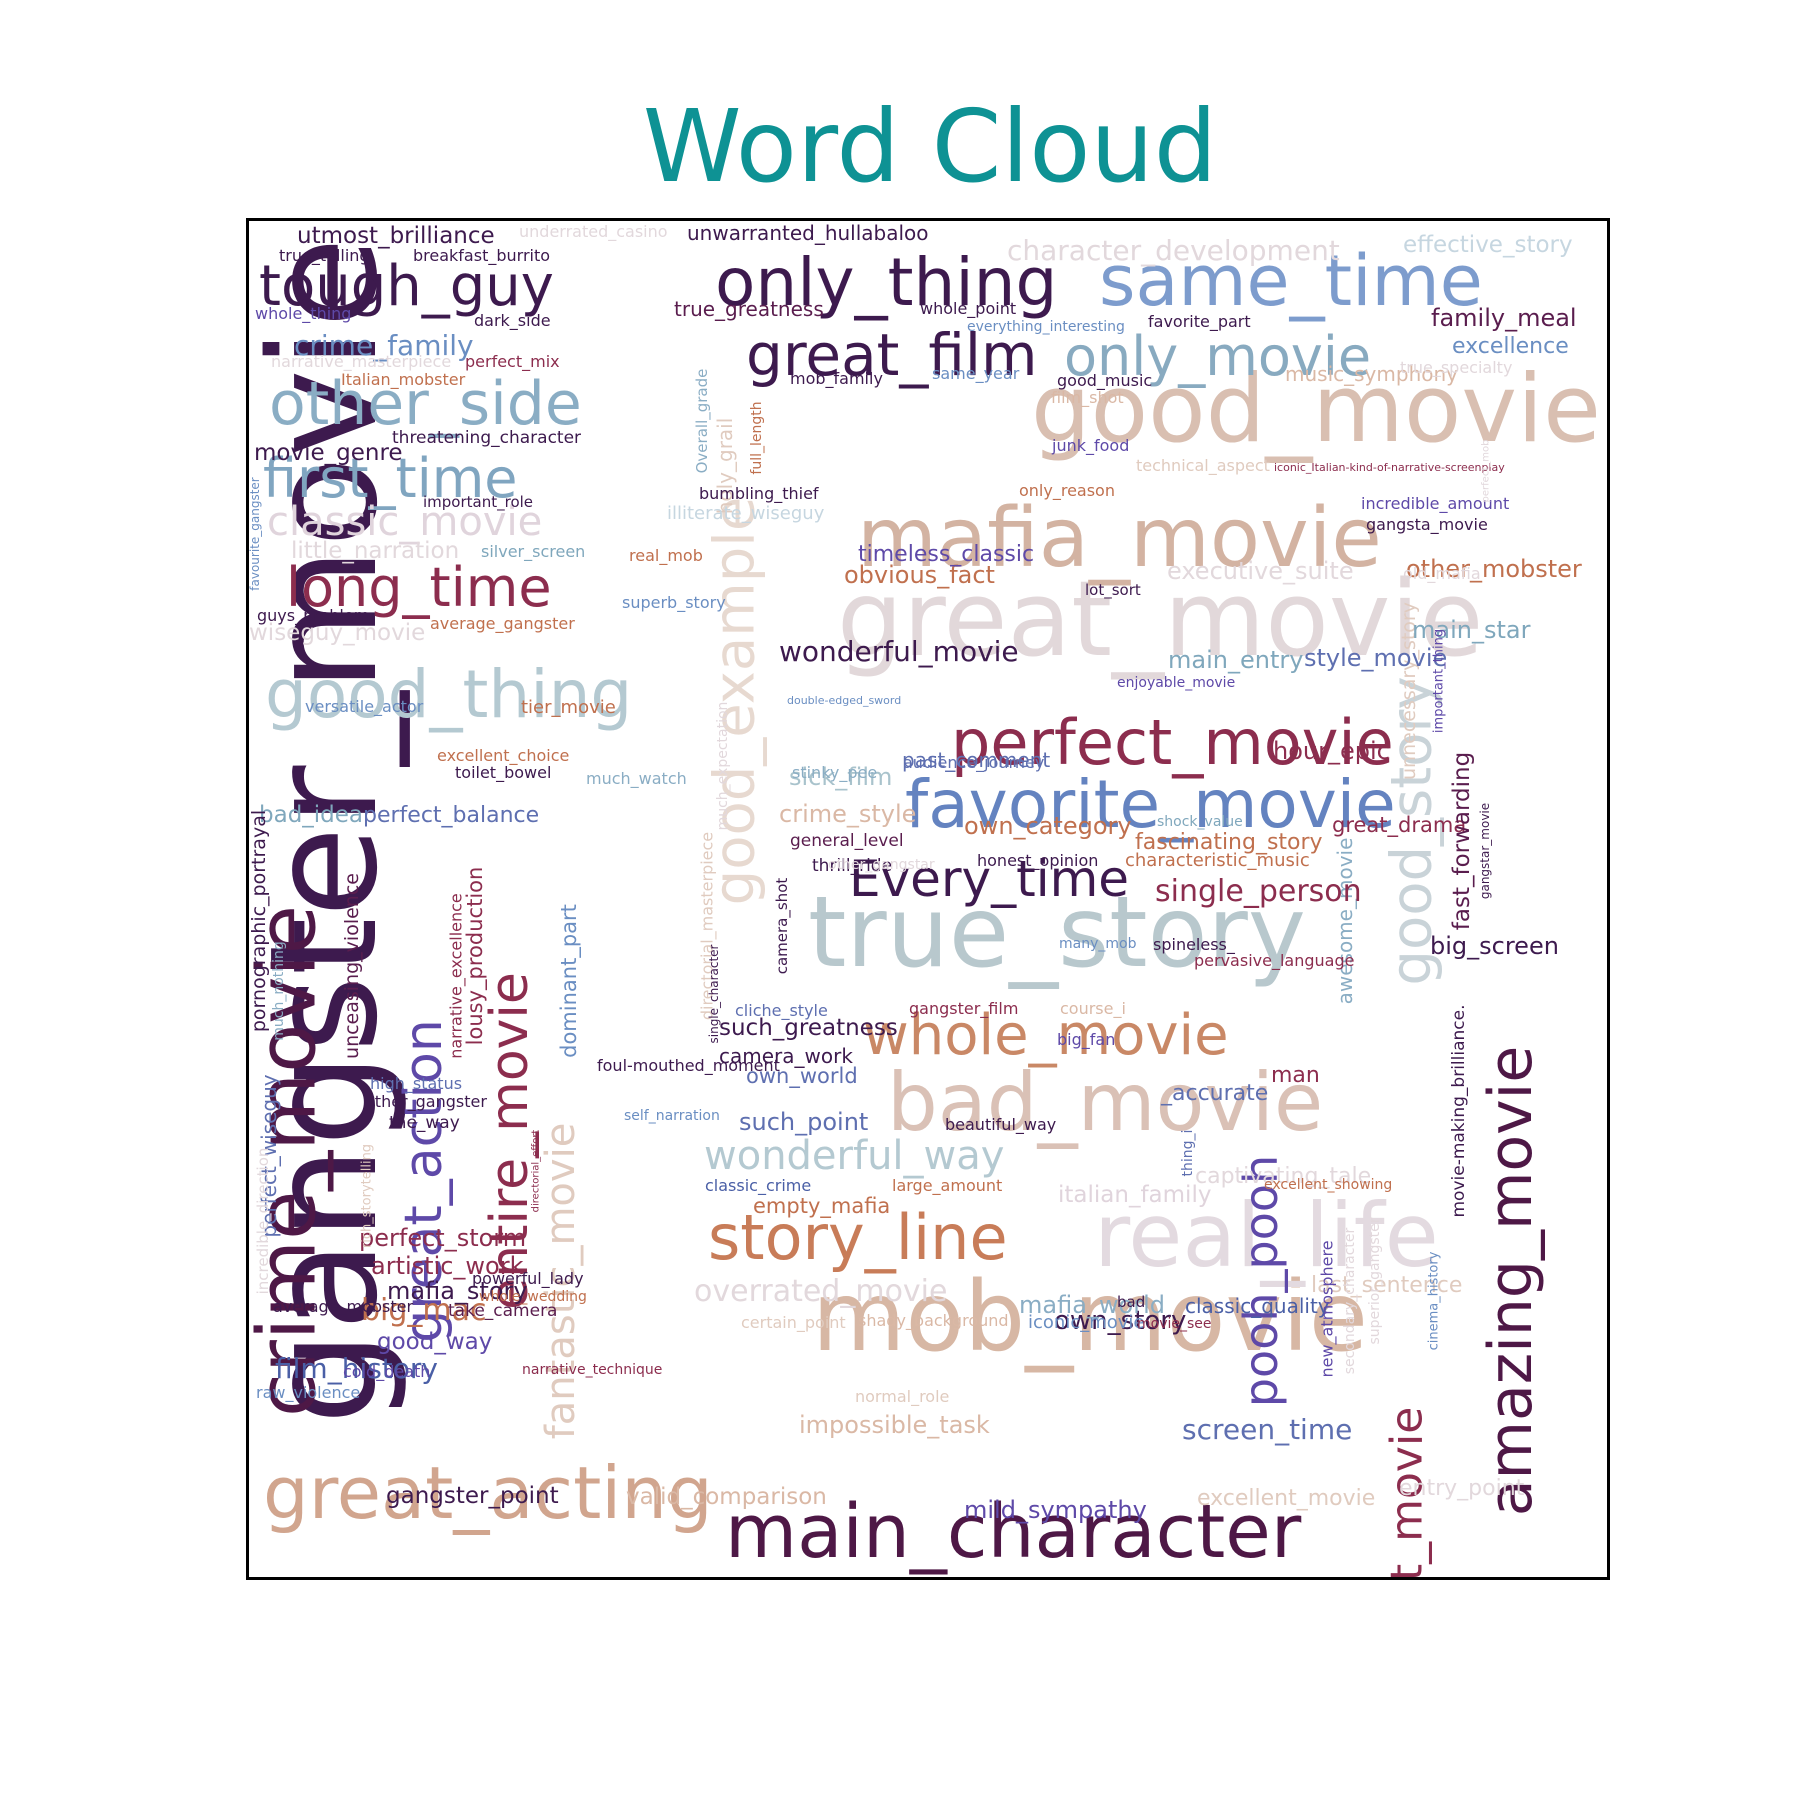 The image size is (1800, 1800). Describe the element at coordinates (714, 993) in the screenshot. I see `word-single-character: single_character` at that location.